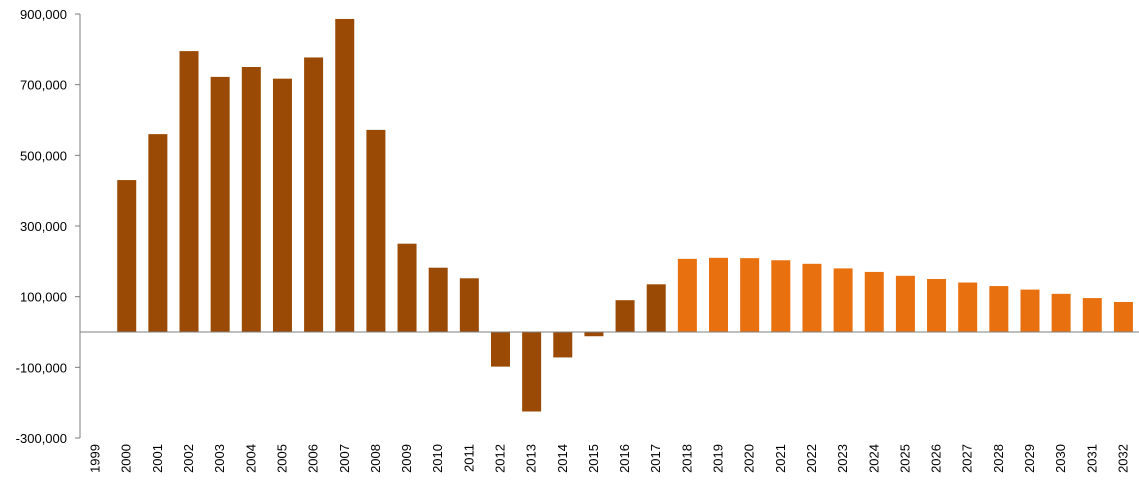 This screenshot has width=1139, height=481. I want to click on x-tick-label: 2000, so click(126, 458).